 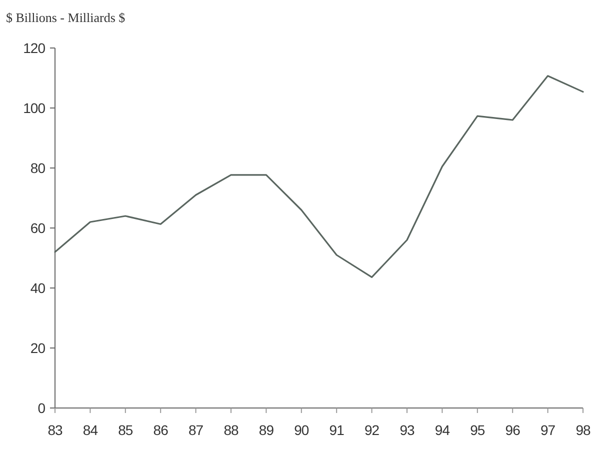 I want to click on x-tick-label: 85, so click(x=126, y=430).